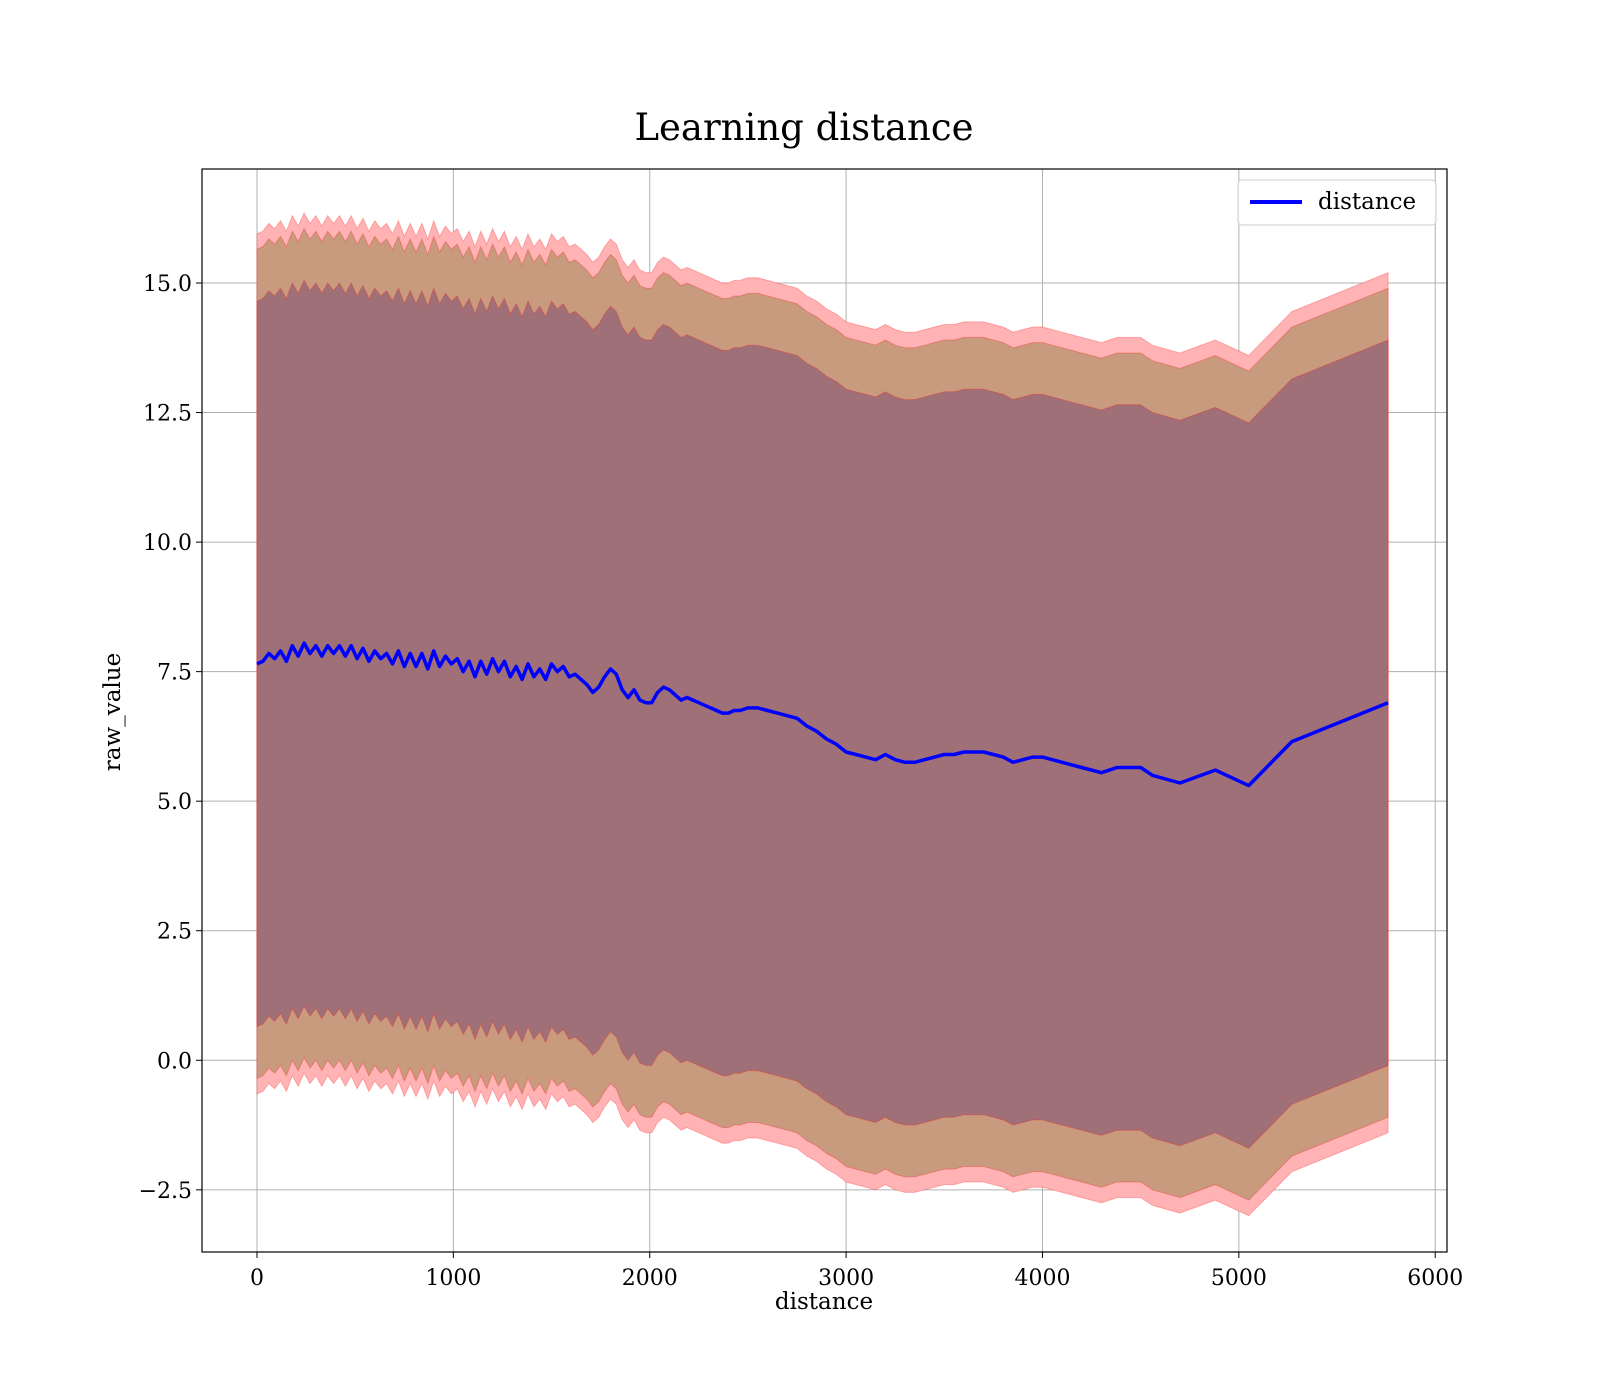  I want to click on x-tick-label: 5000, so click(1239, 1278).